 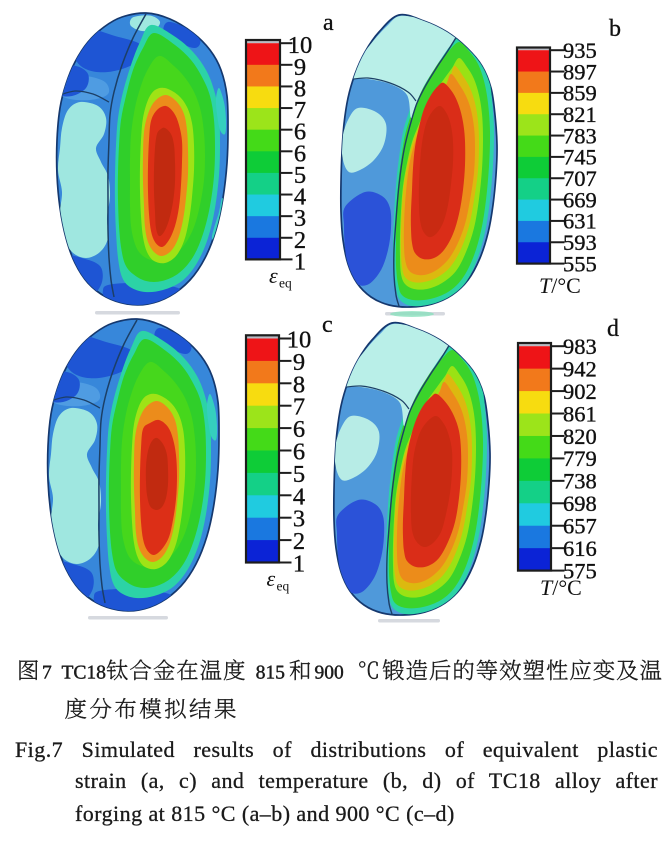 I want to click on svg-text: b, so click(x=615, y=29).